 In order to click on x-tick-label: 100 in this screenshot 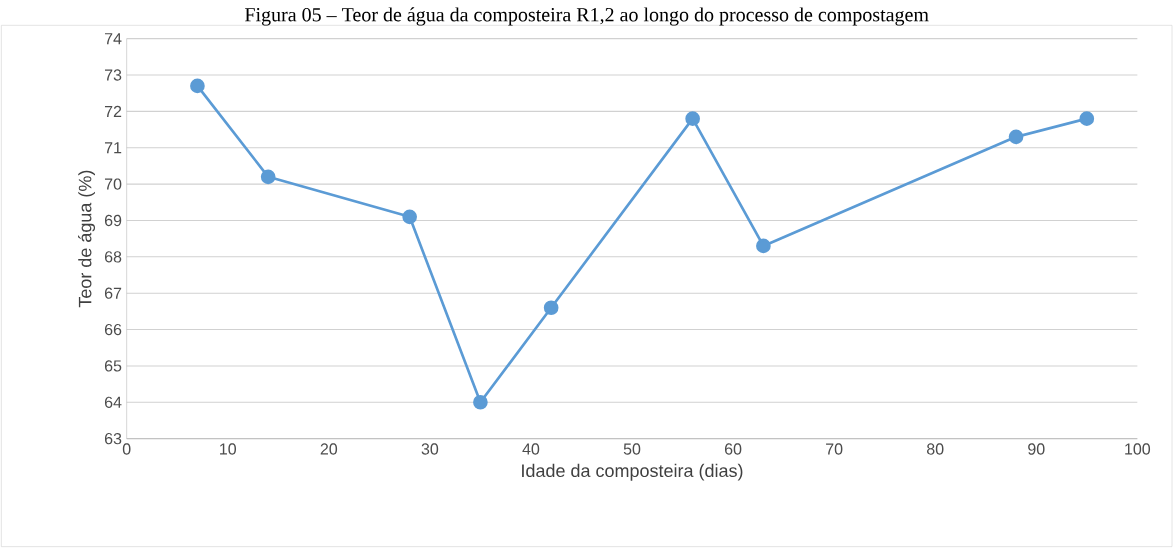, I will do `click(1138, 449)`.